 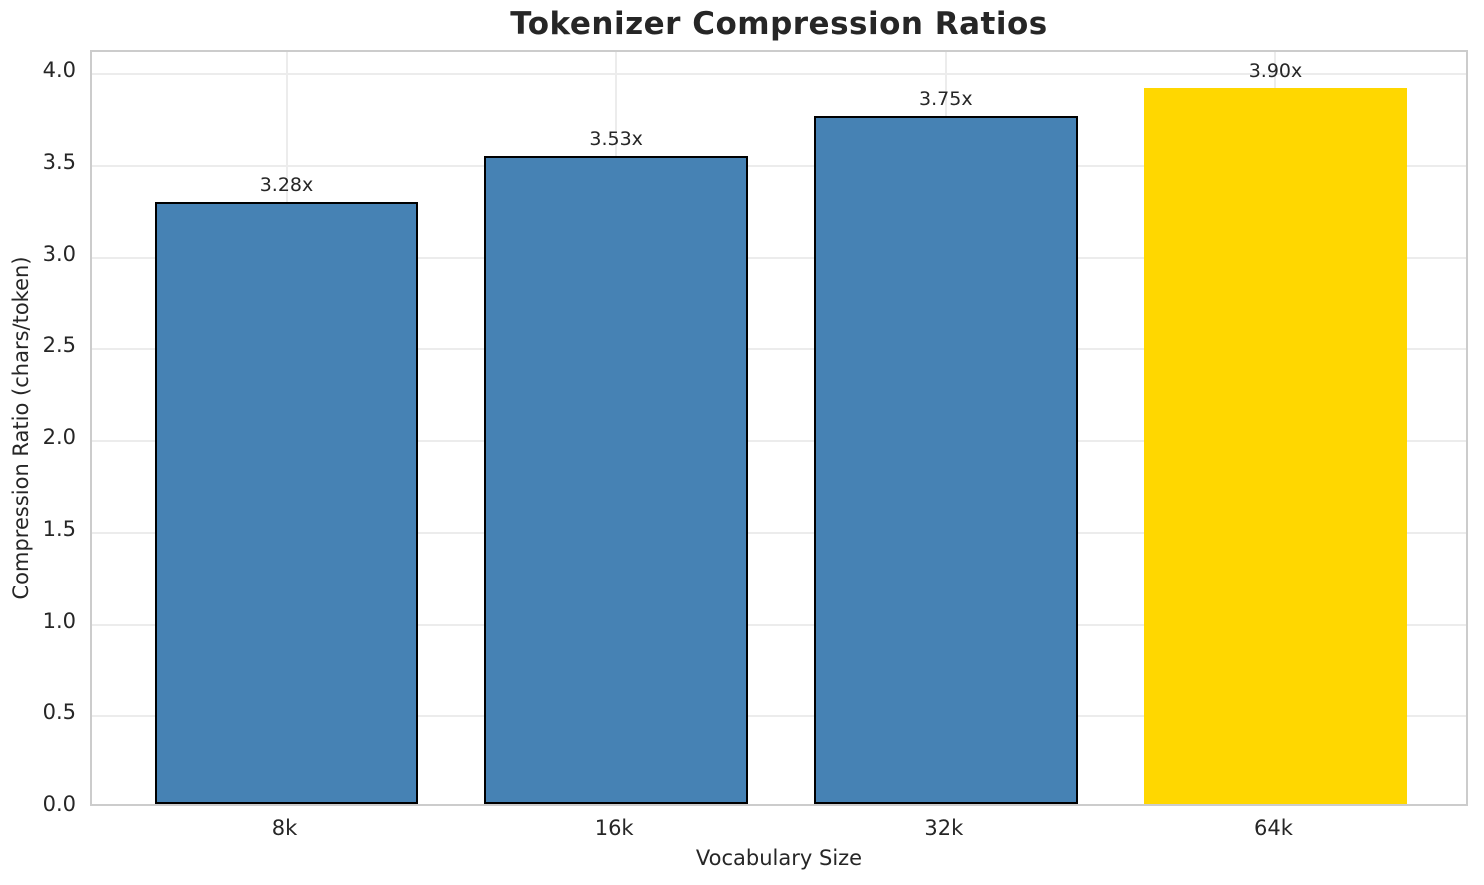 I want to click on y-tick-label: 0.5, so click(x=59, y=712).